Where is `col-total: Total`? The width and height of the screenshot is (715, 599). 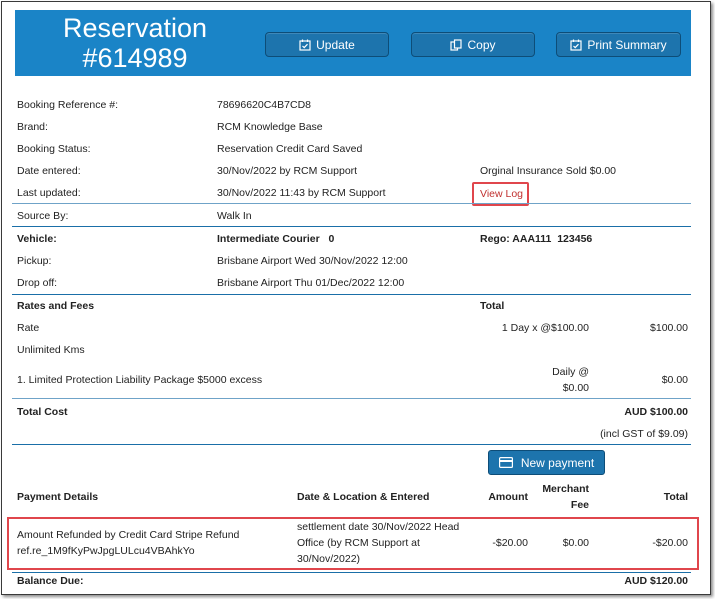 col-total: Total is located at coordinates (675, 497).